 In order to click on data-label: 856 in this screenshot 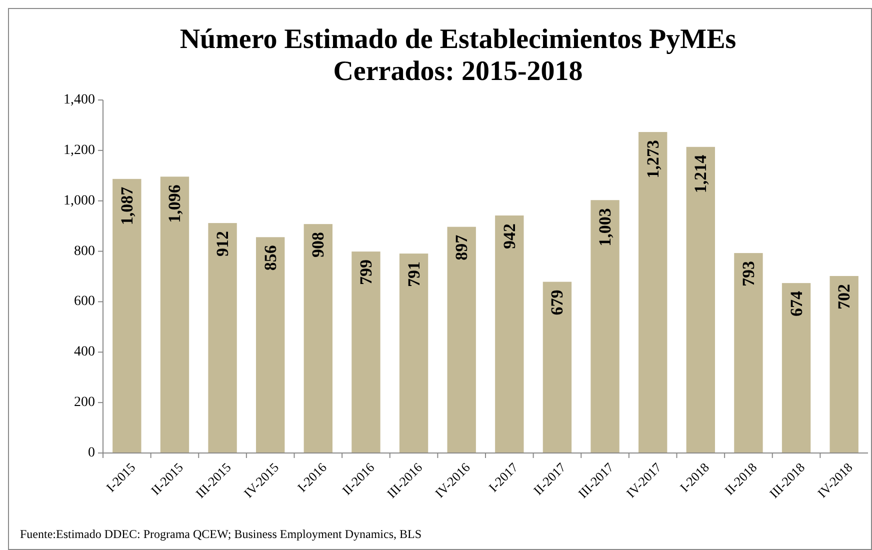, I will do `click(270, 258)`.